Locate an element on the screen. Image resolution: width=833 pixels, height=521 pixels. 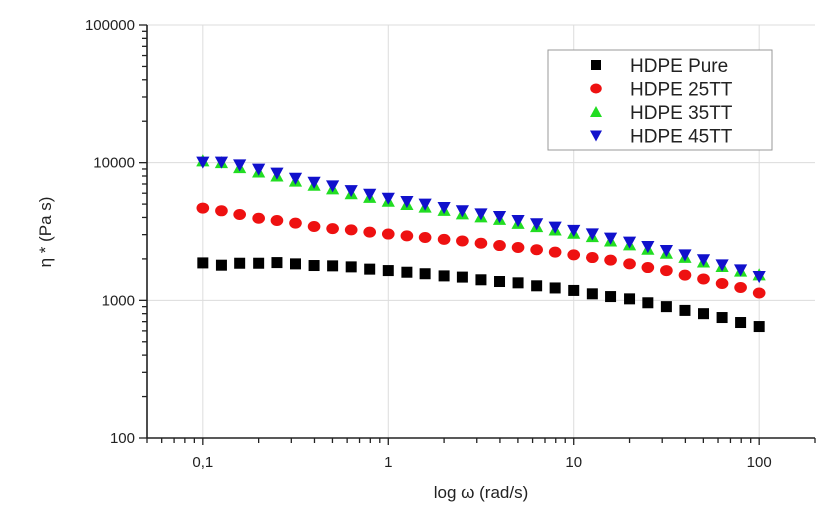
y-axis-label: η * (Pa s) is located at coordinates (45, 232).